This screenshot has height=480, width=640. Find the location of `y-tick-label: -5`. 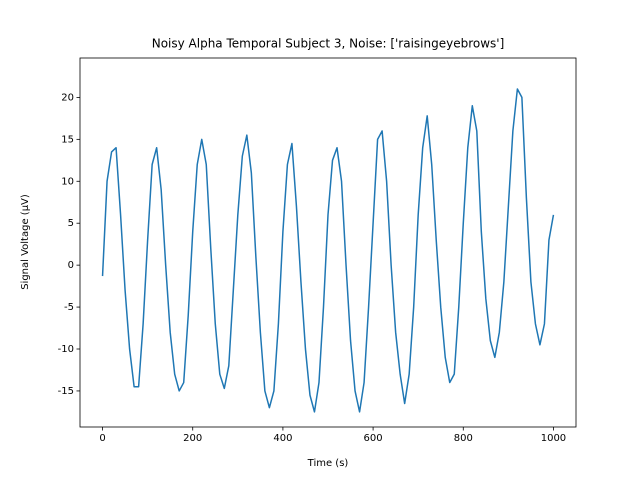

y-tick-label: -5 is located at coordinates (69, 307).